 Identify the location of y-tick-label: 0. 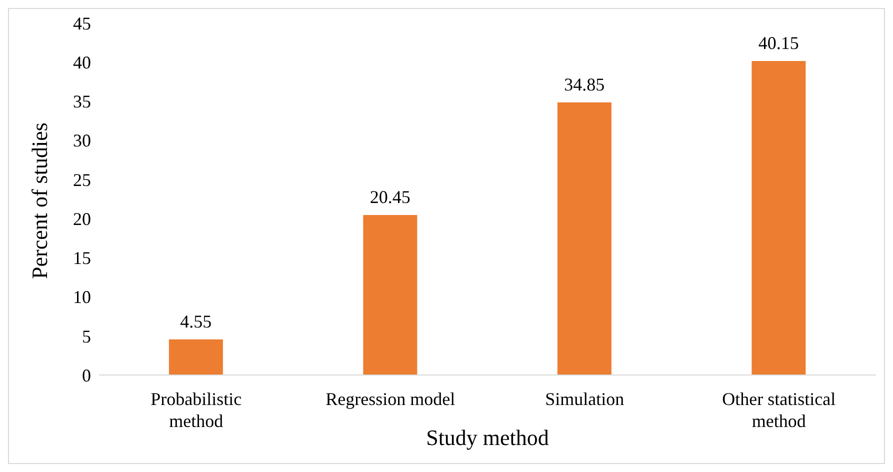
(86, 375).